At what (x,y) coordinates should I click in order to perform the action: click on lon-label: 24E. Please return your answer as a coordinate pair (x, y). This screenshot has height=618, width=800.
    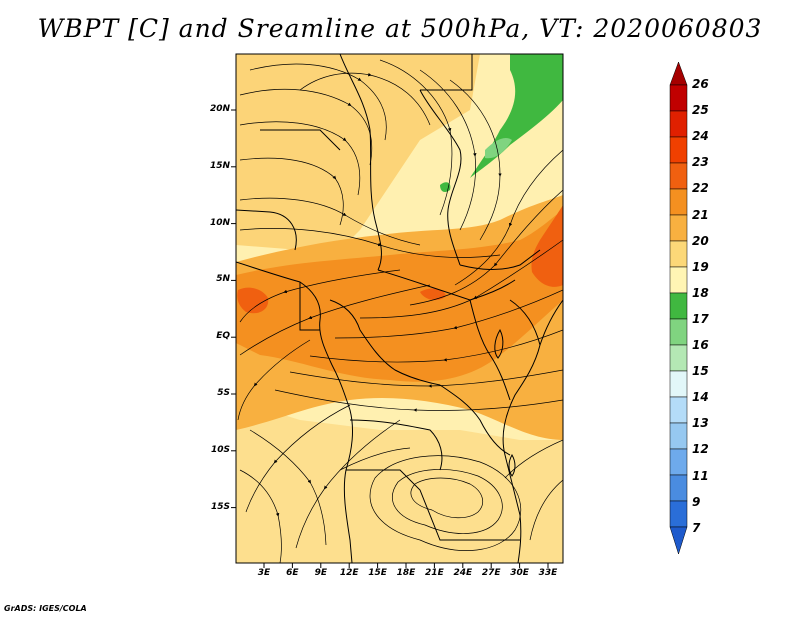
    Looking at the image, I should click on (463, 573).